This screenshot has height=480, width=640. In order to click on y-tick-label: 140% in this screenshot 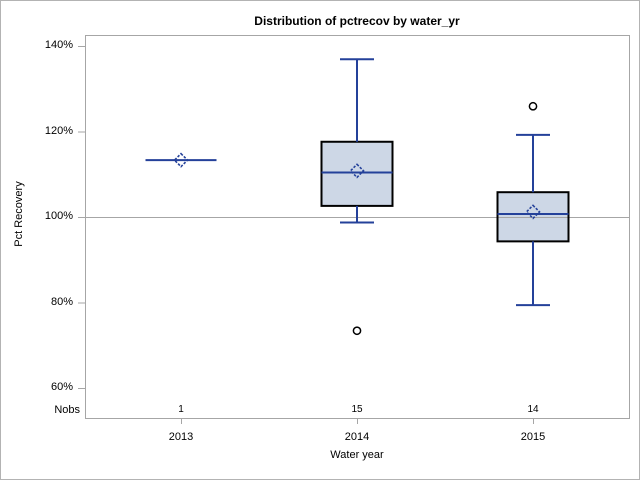, I will do `click(58, 45)`.